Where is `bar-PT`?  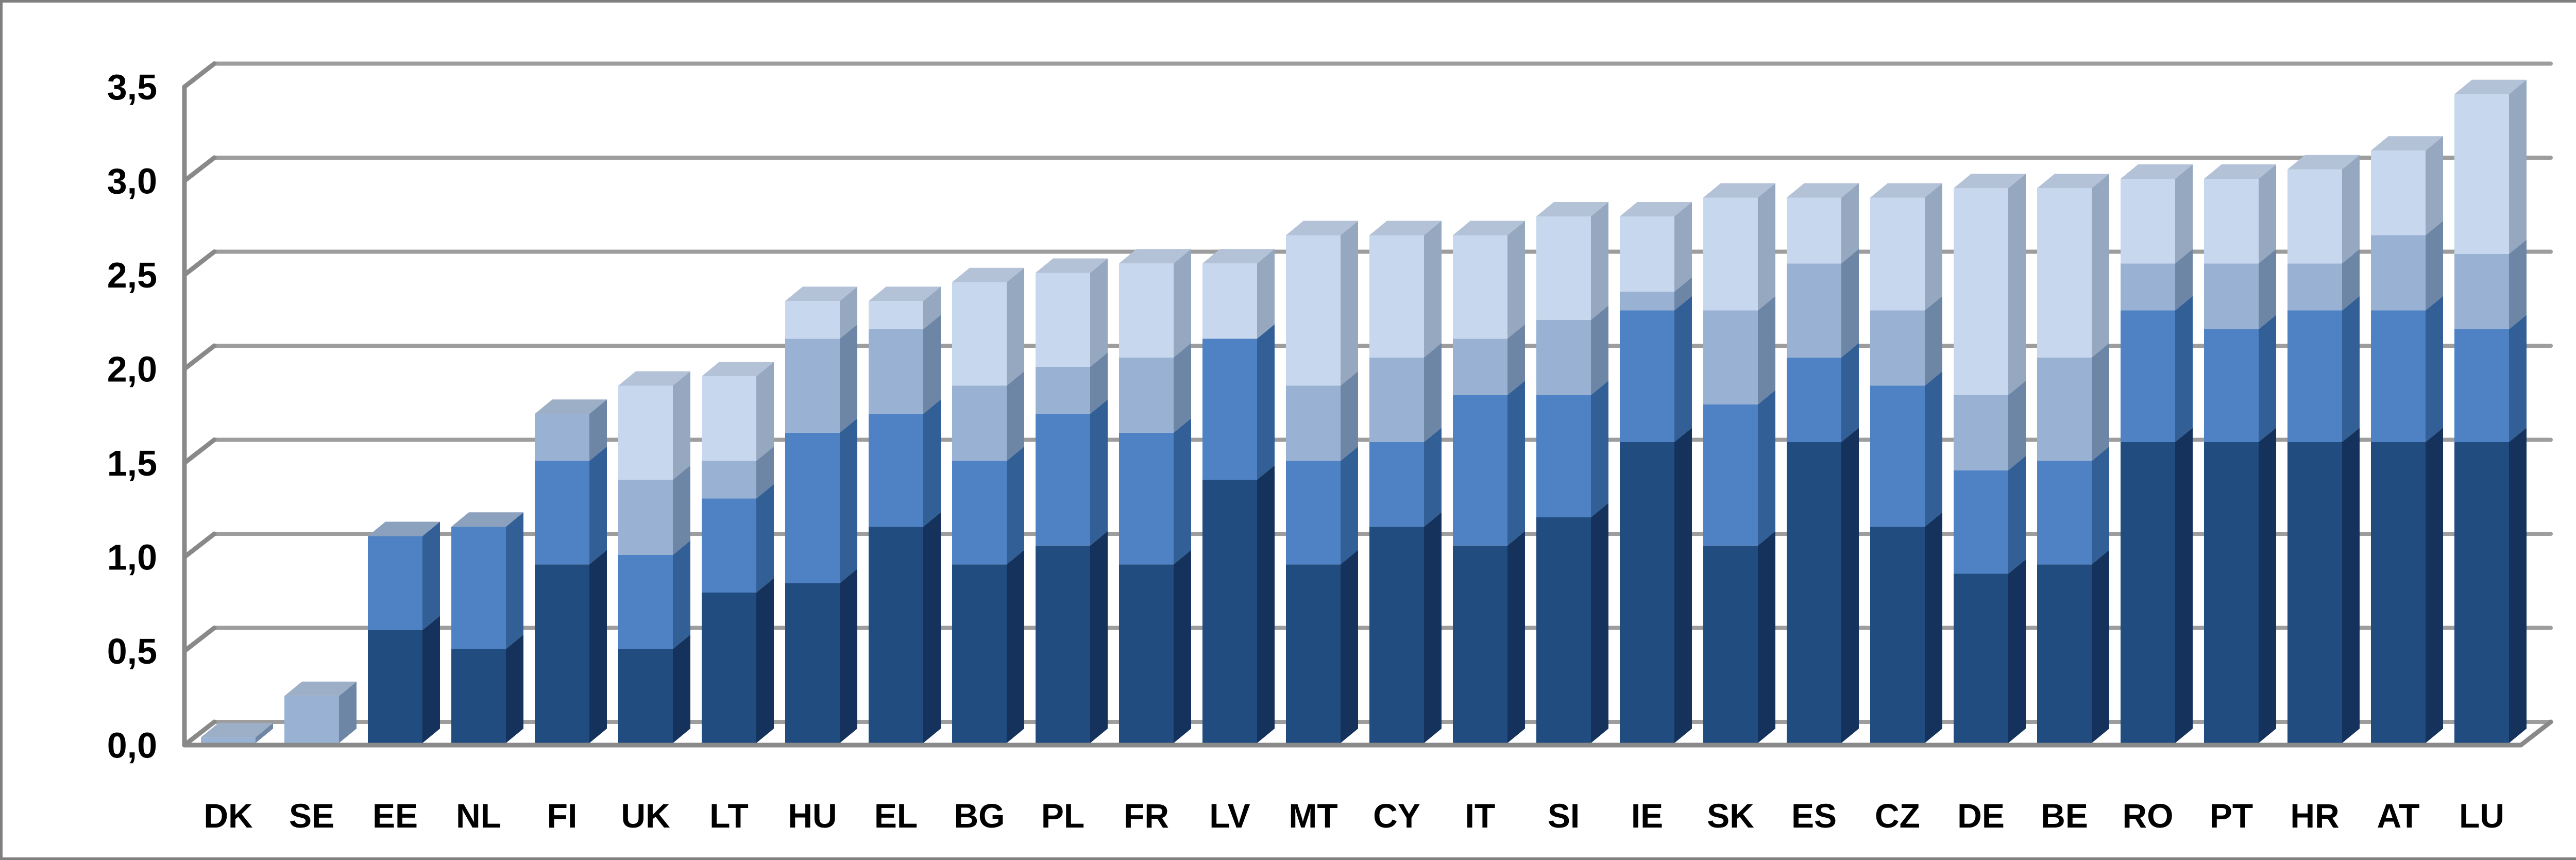
bar-PT is located at coordinates (2240, 453).